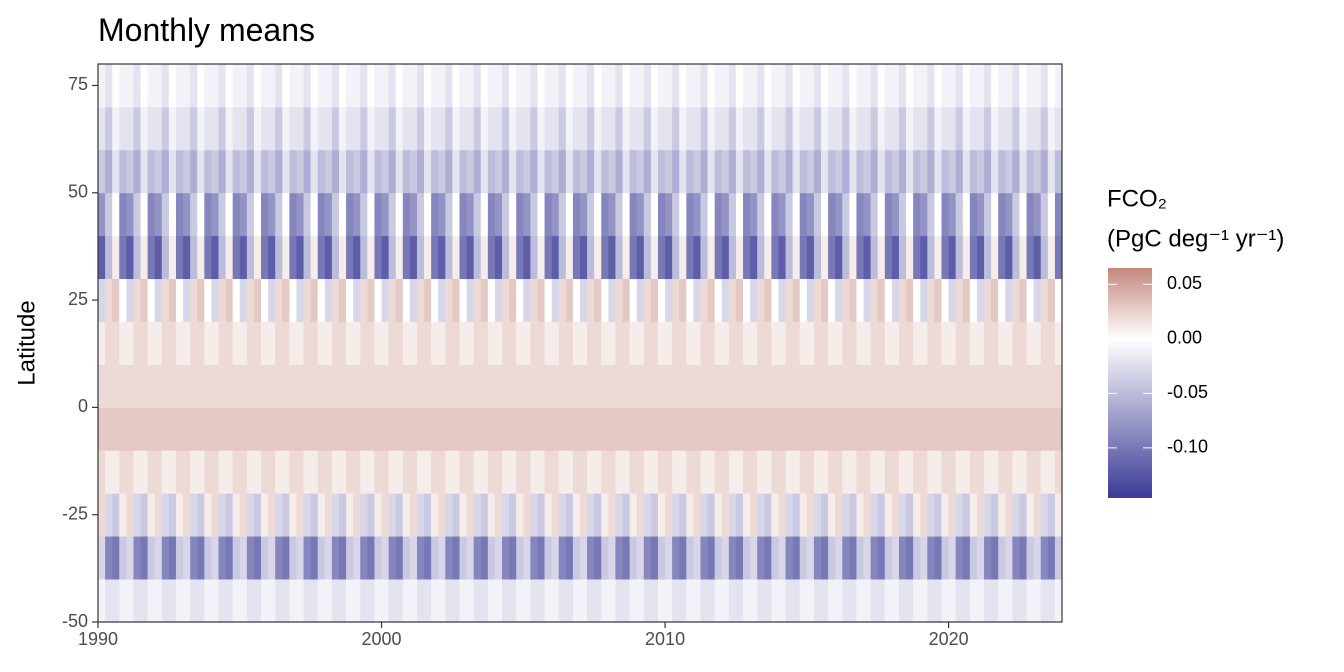 This screenshot has width=1344, height=672. Describe the element at coordinates (1184, 283) in the screenshot. I see `colorbar-label: 0.05` at that location.